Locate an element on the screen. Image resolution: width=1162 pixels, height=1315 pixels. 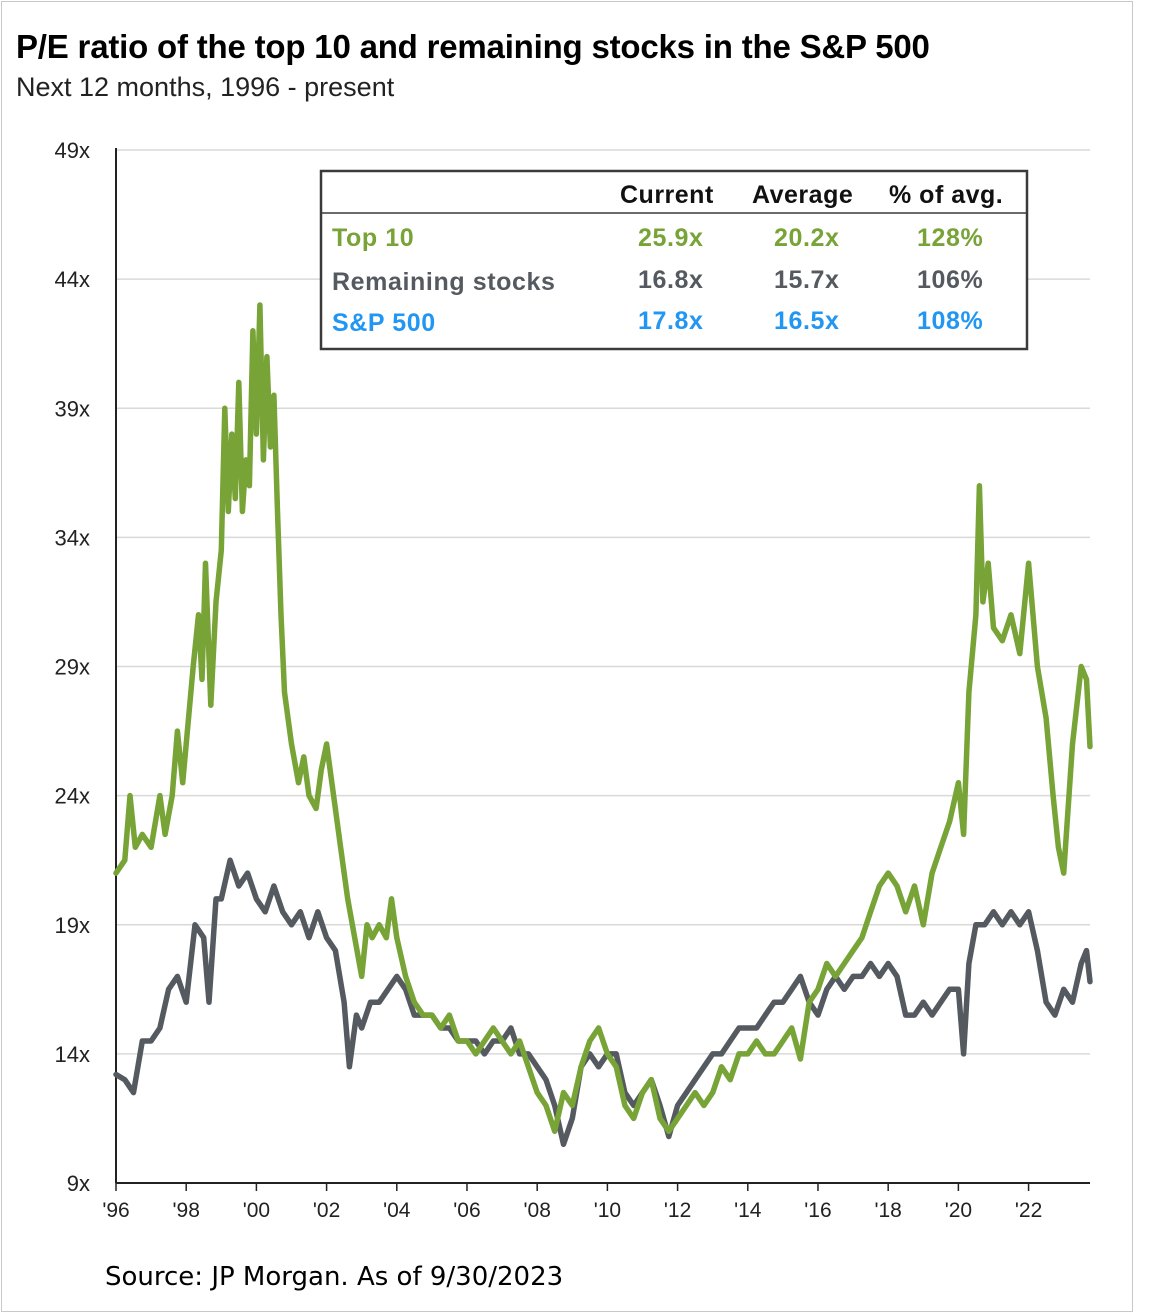
table-cell-average: 16.5x is located at coordinates (807, 321).